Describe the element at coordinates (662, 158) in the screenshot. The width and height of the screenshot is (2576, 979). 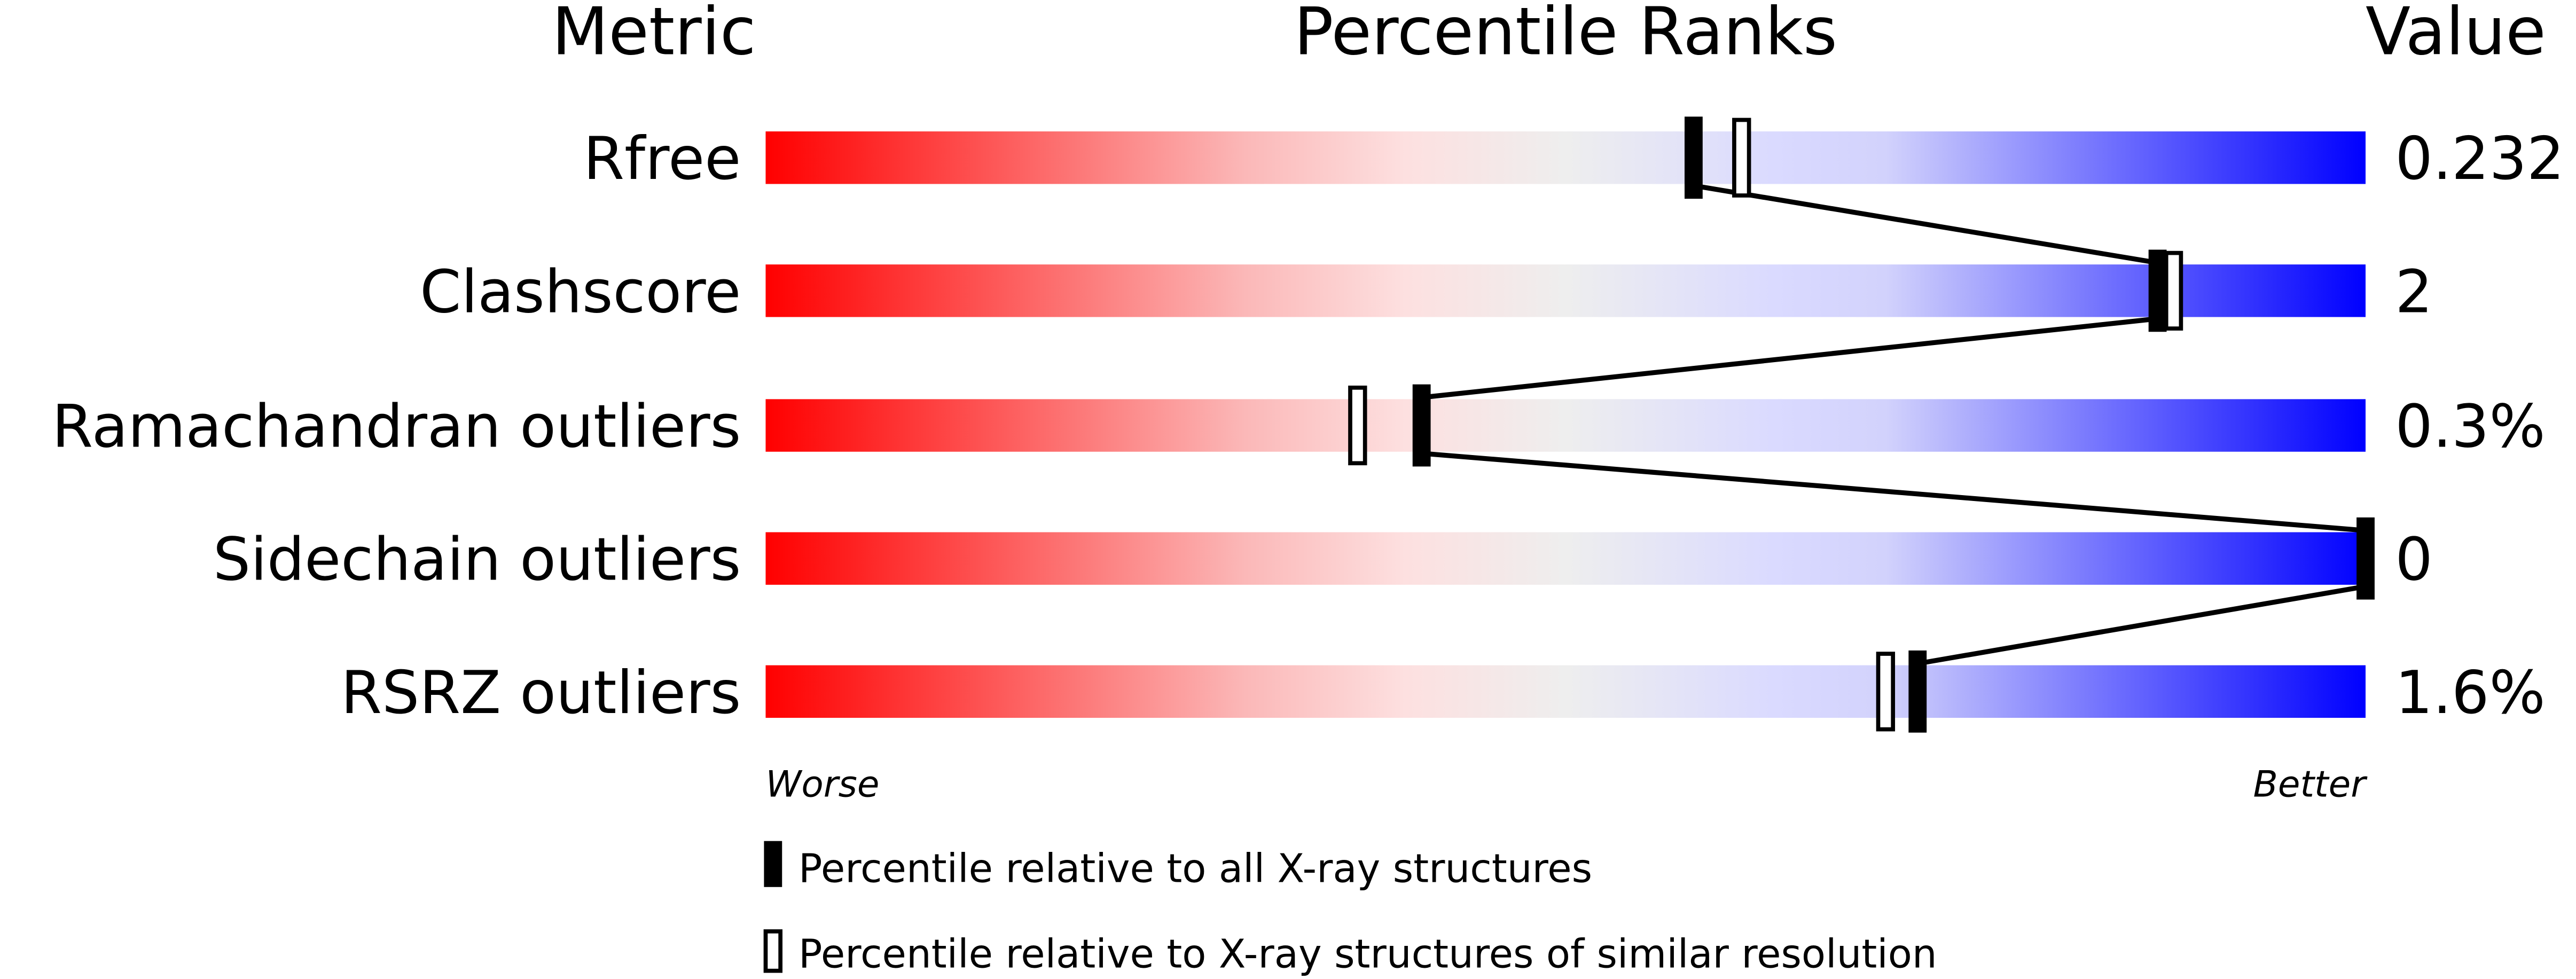
I see `metric-label: Rfree` at that location.